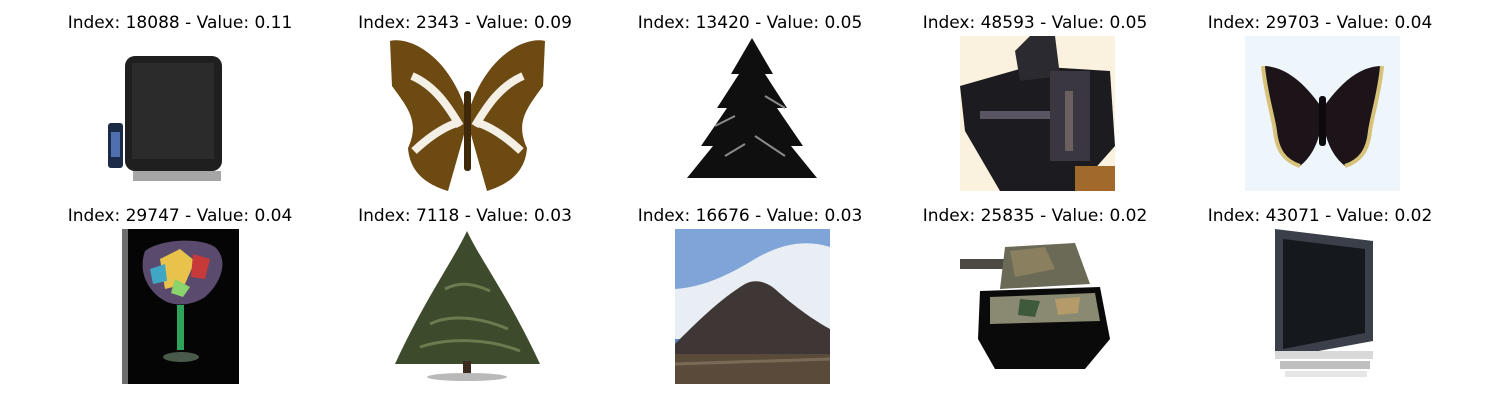 This screenshot has height=400, width=1500. What do you see at coordinates (750, 216) in the screenshot?
I see `panel-title: Index: 16676 - Value: 0.03` at bounding box center [750, 216].